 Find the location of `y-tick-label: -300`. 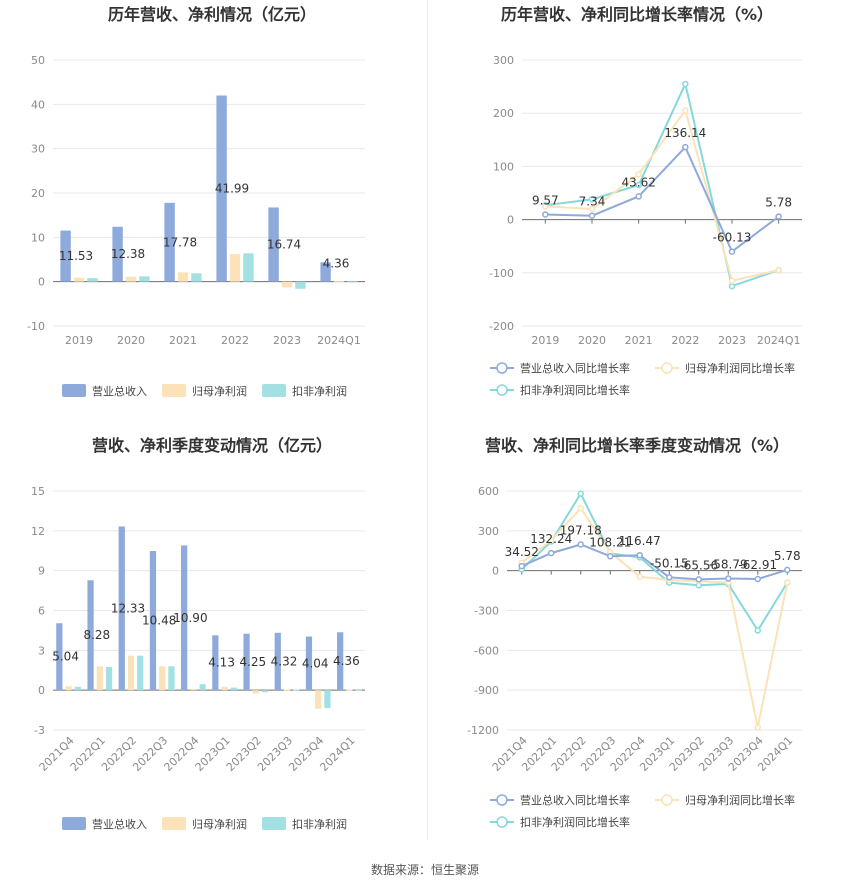

y-tick-label: -300 is located at coordinates (486, 611).